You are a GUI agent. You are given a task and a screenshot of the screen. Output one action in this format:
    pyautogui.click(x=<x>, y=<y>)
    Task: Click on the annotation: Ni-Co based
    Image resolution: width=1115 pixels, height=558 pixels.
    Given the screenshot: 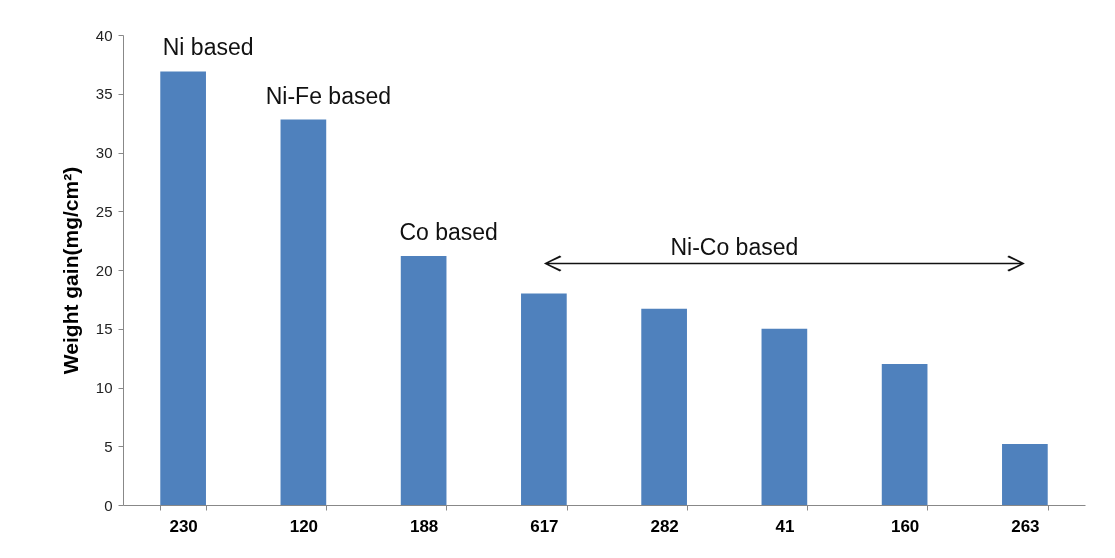 What is the action you would take?
    pyautogui.click(x=734, y=246)
    